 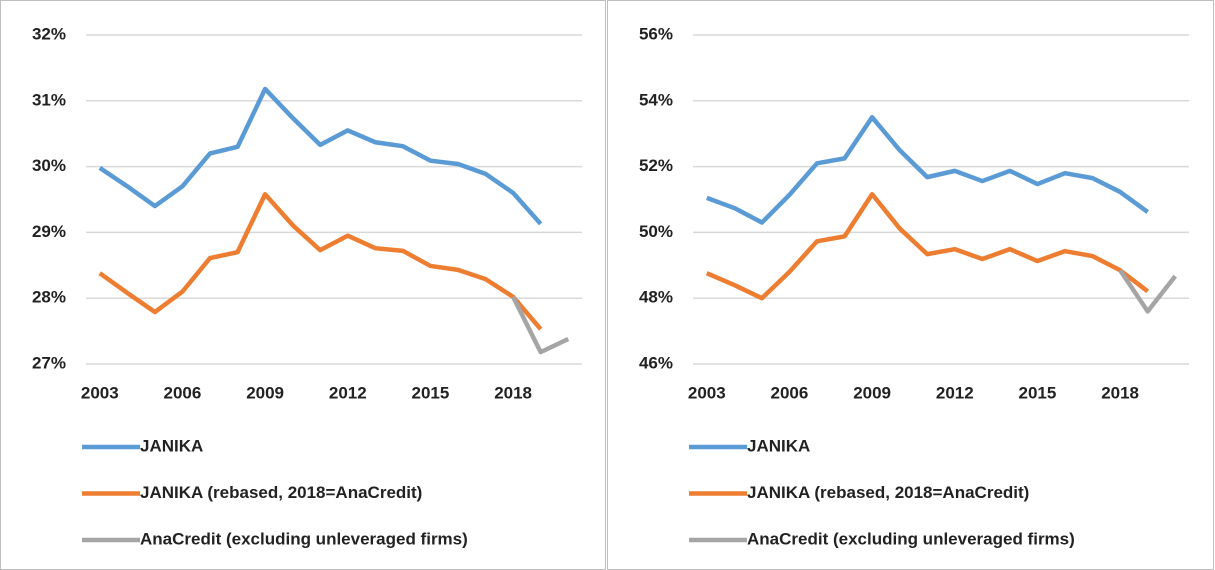 What do you see at coordinates (49, 33) in the screenshot?
I see `y-tick-label: 32%` at bounding box center [49, 33].